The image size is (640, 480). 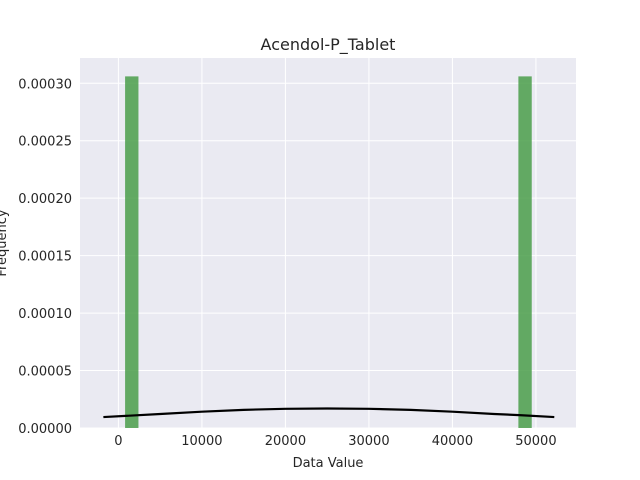 I want to click on x-tick-label: 10000, so click(x=201, y=441).